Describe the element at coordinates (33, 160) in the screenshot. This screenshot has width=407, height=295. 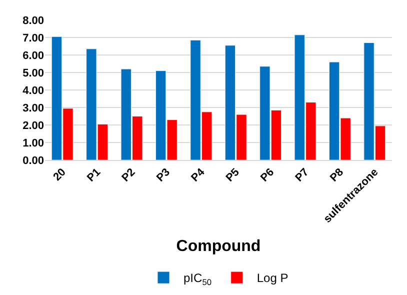
I see `y-tick-label: 0.00` at that location.